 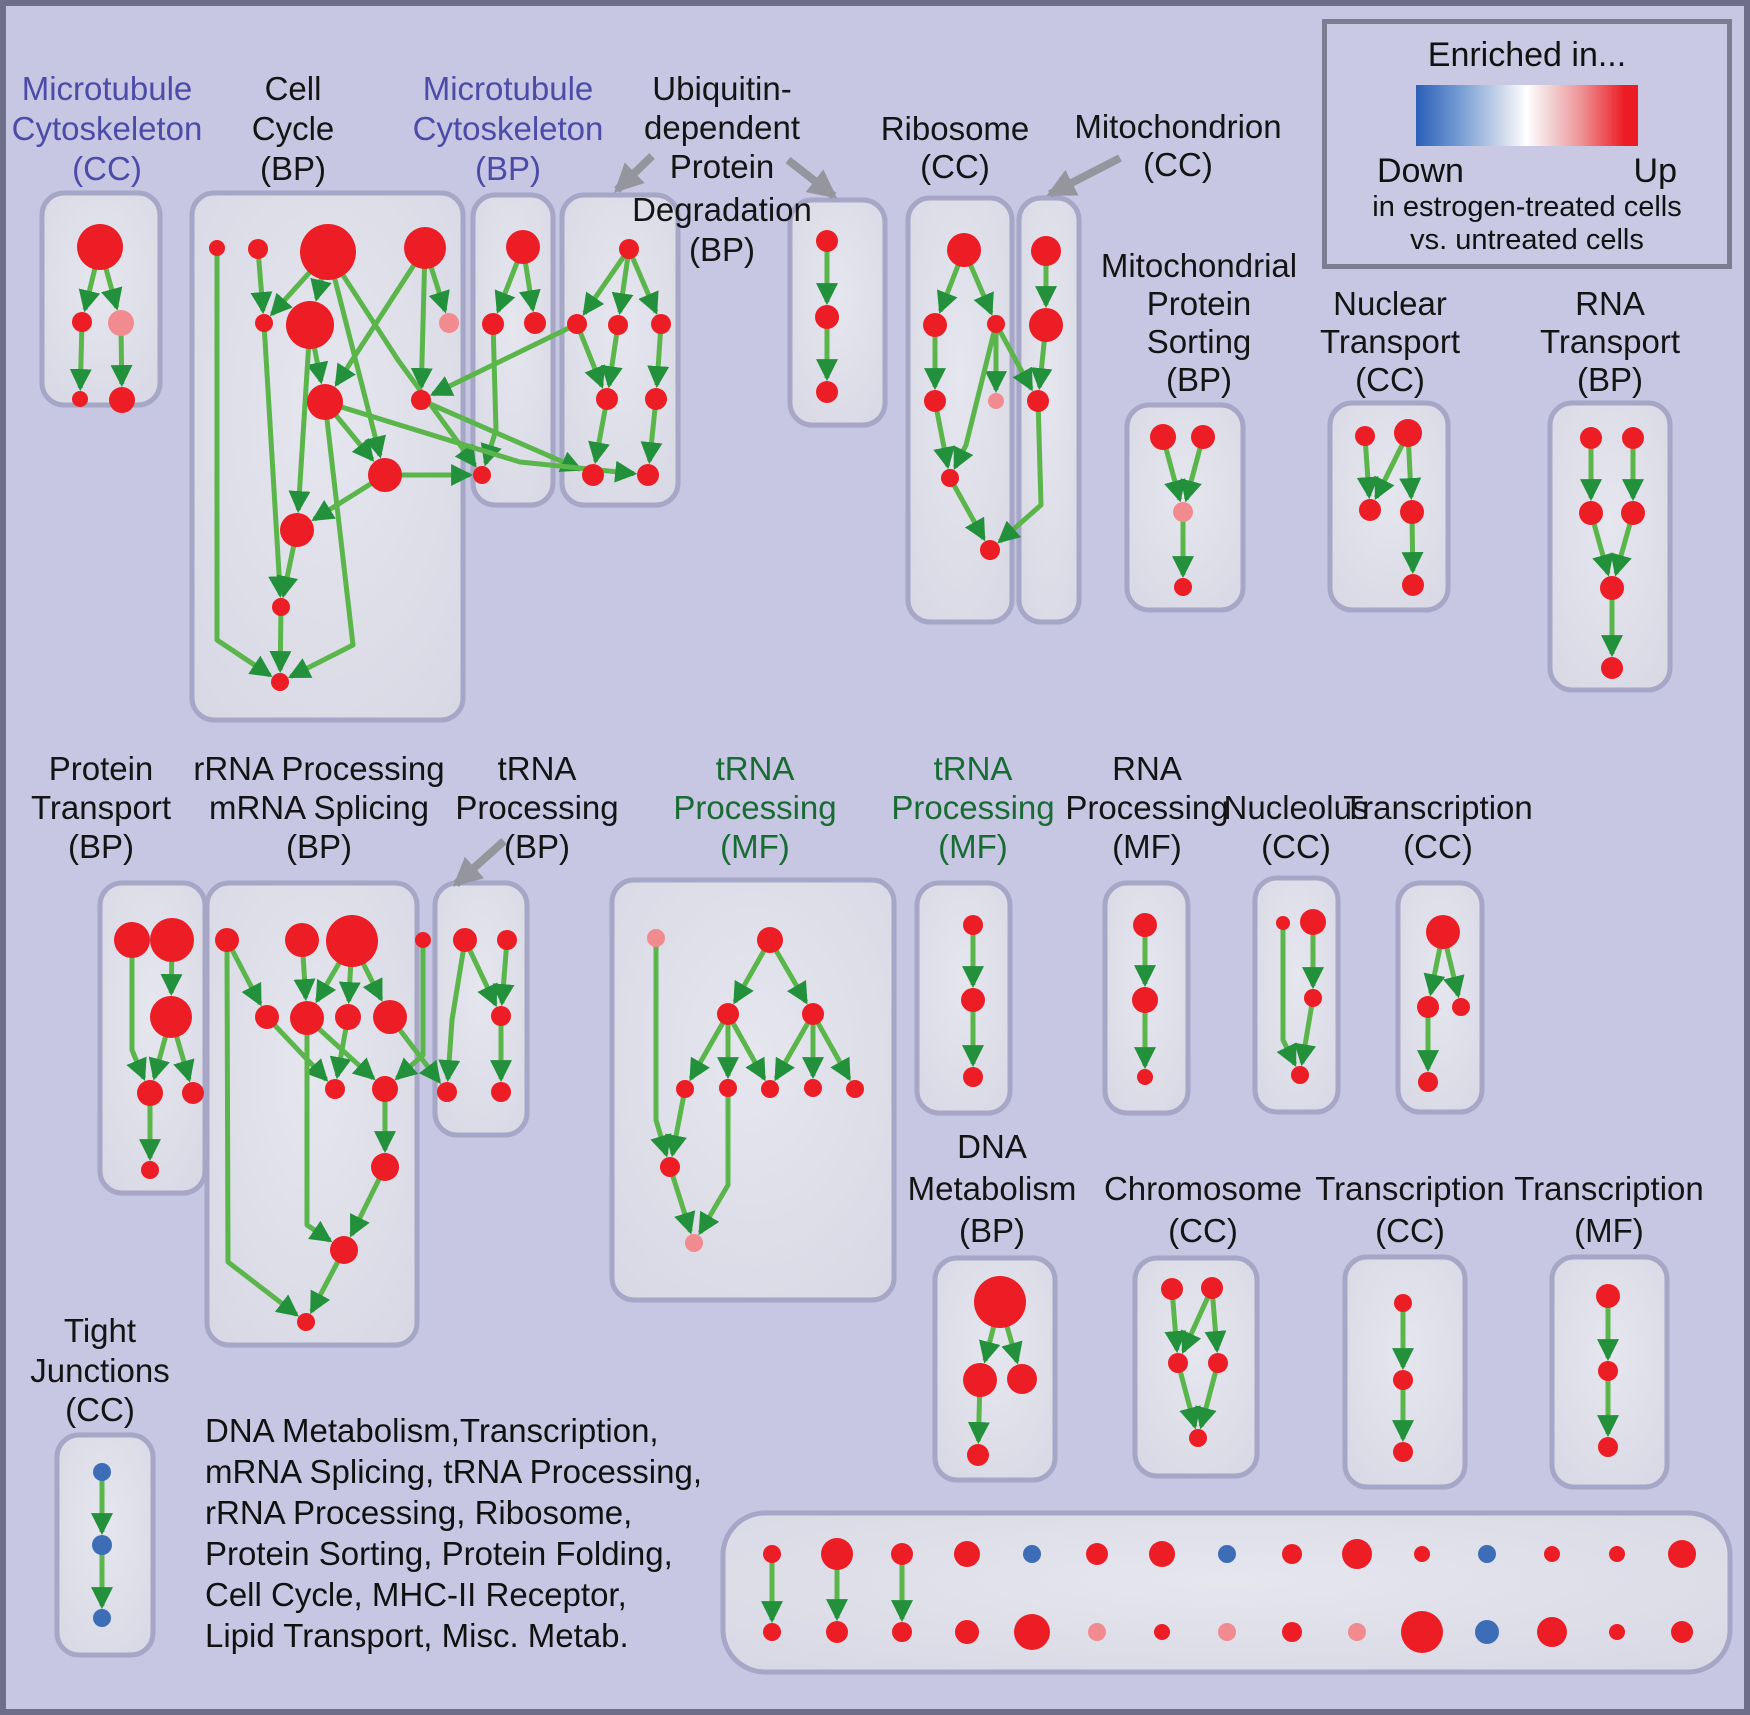 I want to click on rna-transport-label-line-0: RNA, so click(x=1610, y=303).